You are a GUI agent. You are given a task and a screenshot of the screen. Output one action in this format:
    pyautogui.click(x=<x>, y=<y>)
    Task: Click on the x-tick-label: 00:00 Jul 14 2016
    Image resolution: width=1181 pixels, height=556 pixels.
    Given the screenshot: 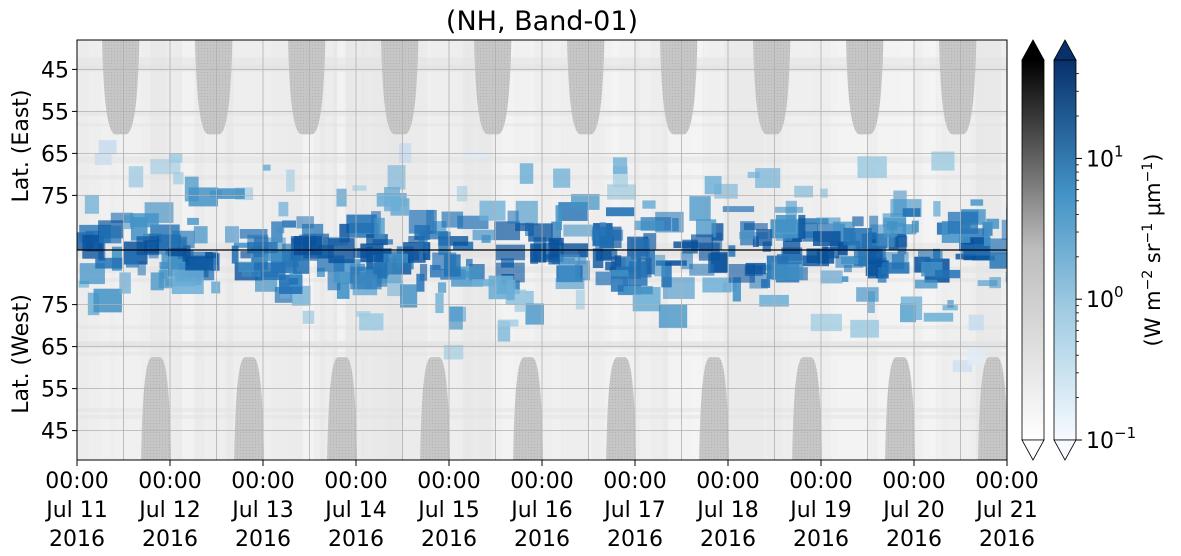 What is the action you would take?
    pyautogui.click(x=355, y=510)
    